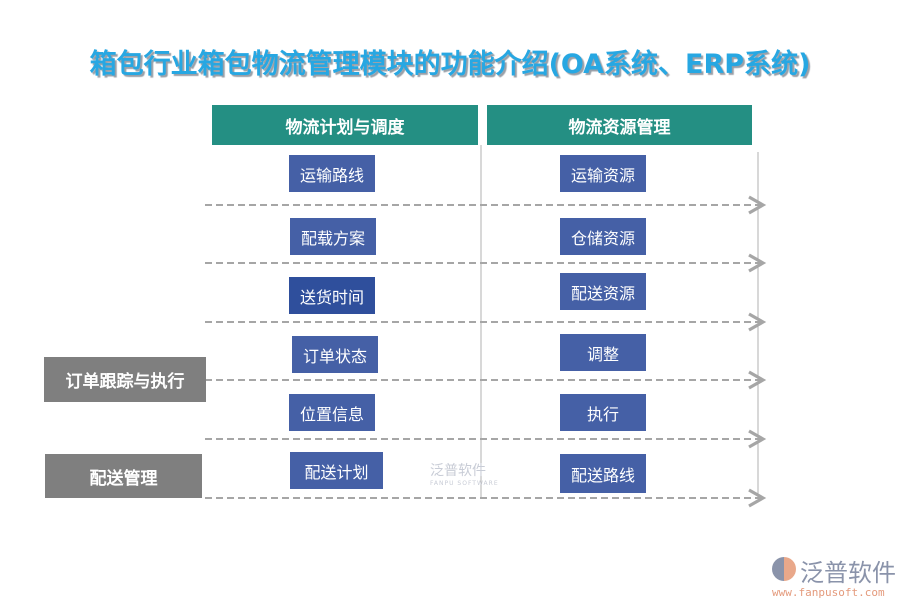 The image size is (900, 600). Describe the element at coordinates (603, 473) in the screenshot. I see `right-item: 配送路线` at that location.